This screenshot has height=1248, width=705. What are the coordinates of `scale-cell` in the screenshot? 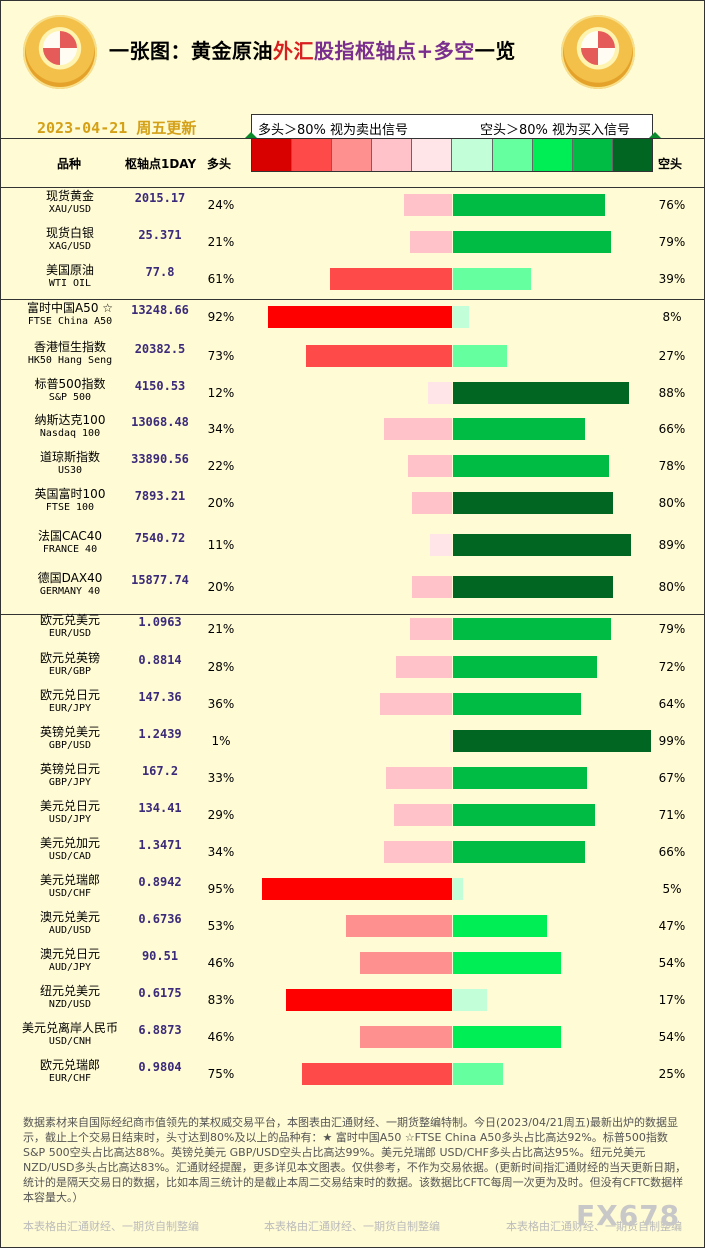 It's located at (312, 155).